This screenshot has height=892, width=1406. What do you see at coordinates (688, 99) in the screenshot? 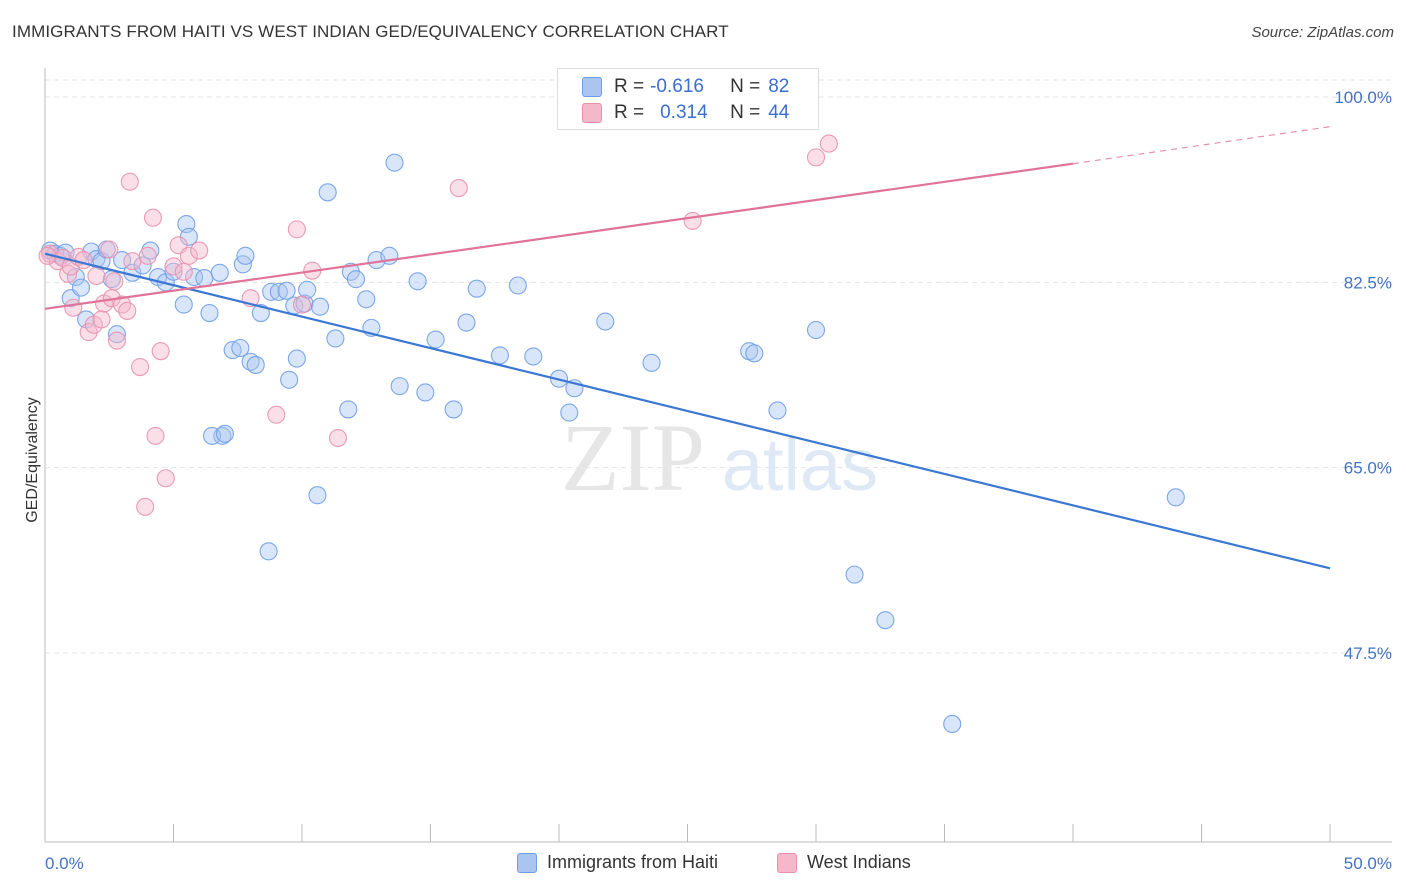
I see `stats-legend: R = -0.616 N = 82 R = 0.314 N = 44` at bounding box center [688, 99].